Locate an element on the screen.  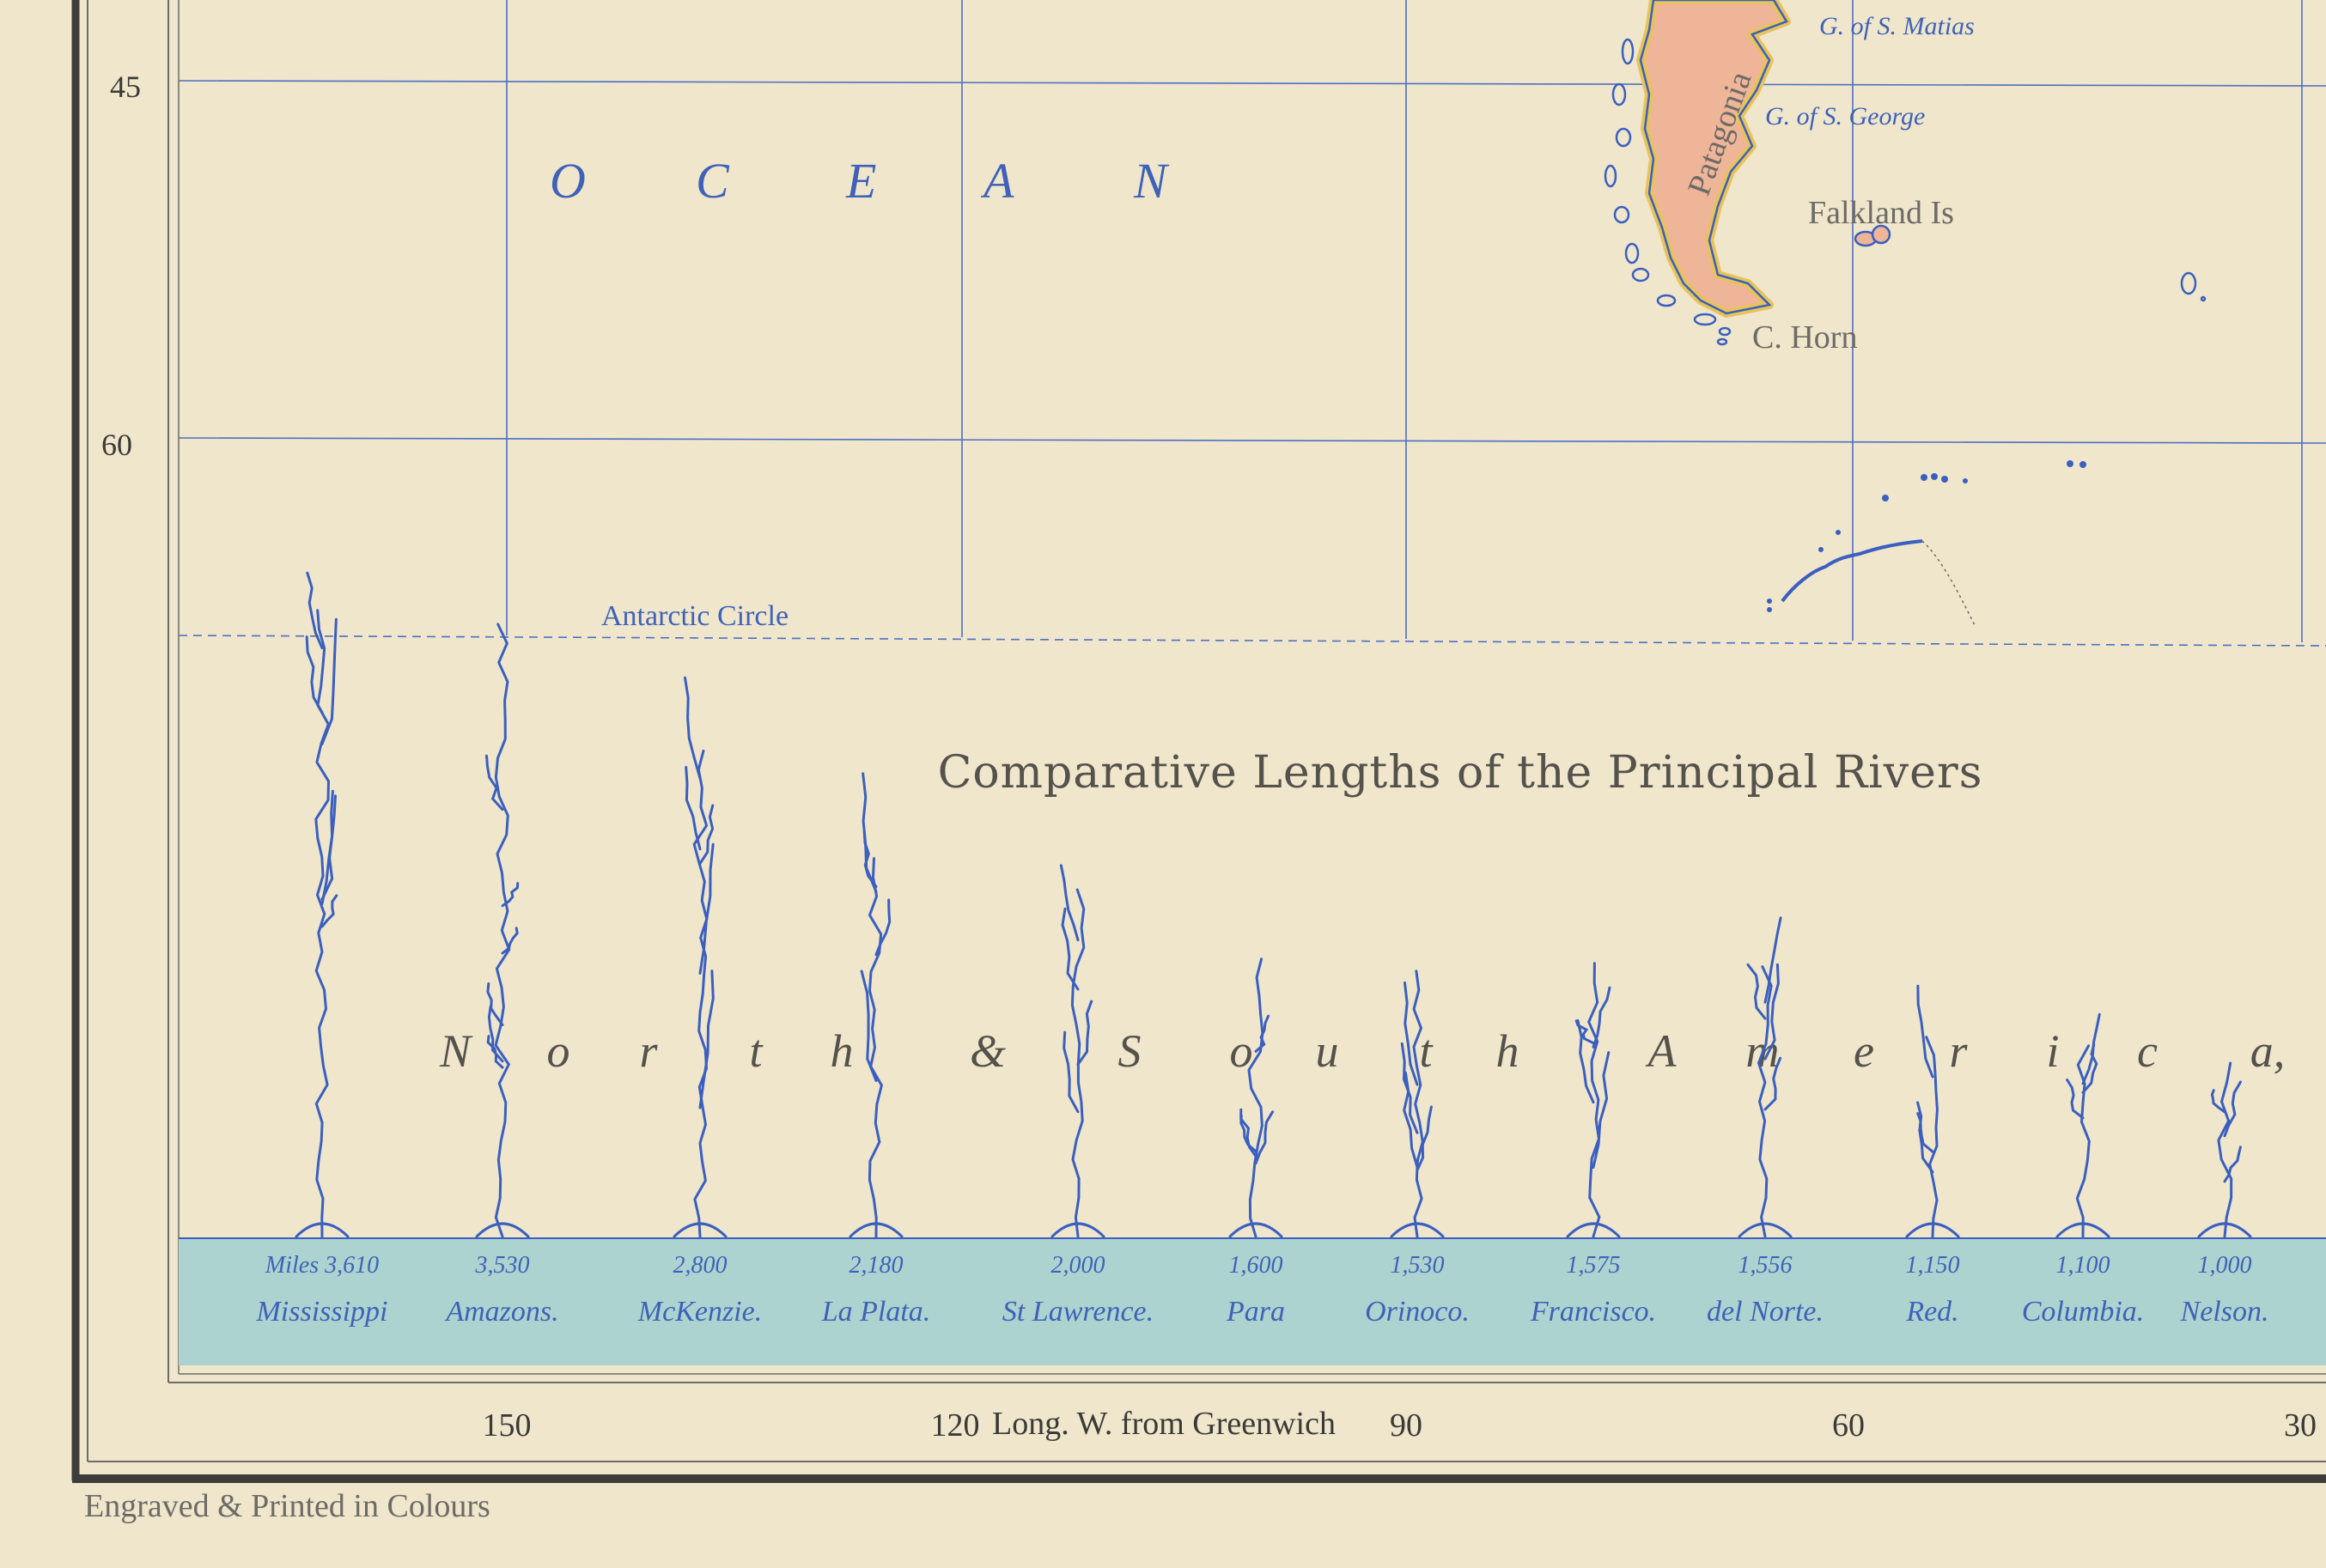
latitude-label-45: 45 is located at coordinates (125, 87).